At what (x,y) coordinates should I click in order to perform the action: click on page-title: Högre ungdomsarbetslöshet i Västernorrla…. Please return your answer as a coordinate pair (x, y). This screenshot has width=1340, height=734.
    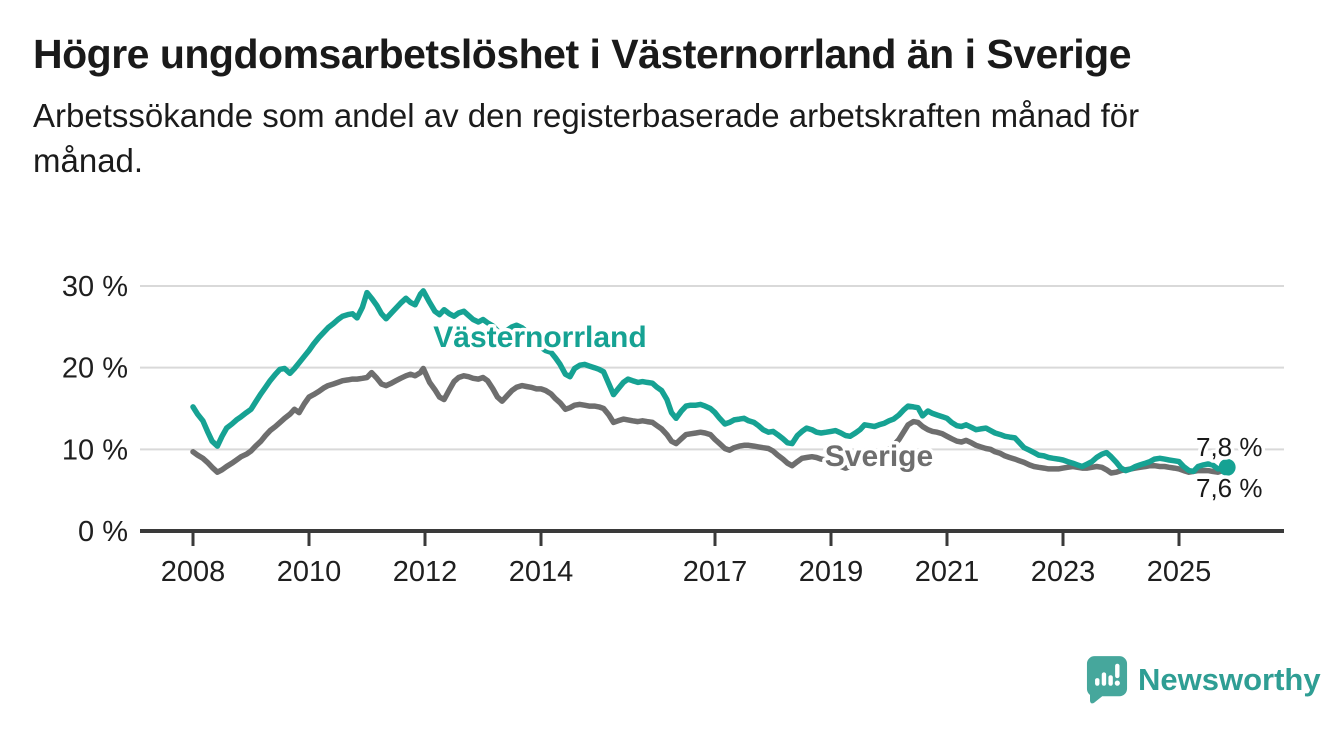
    Looking at the image, I should click on (582, 54).